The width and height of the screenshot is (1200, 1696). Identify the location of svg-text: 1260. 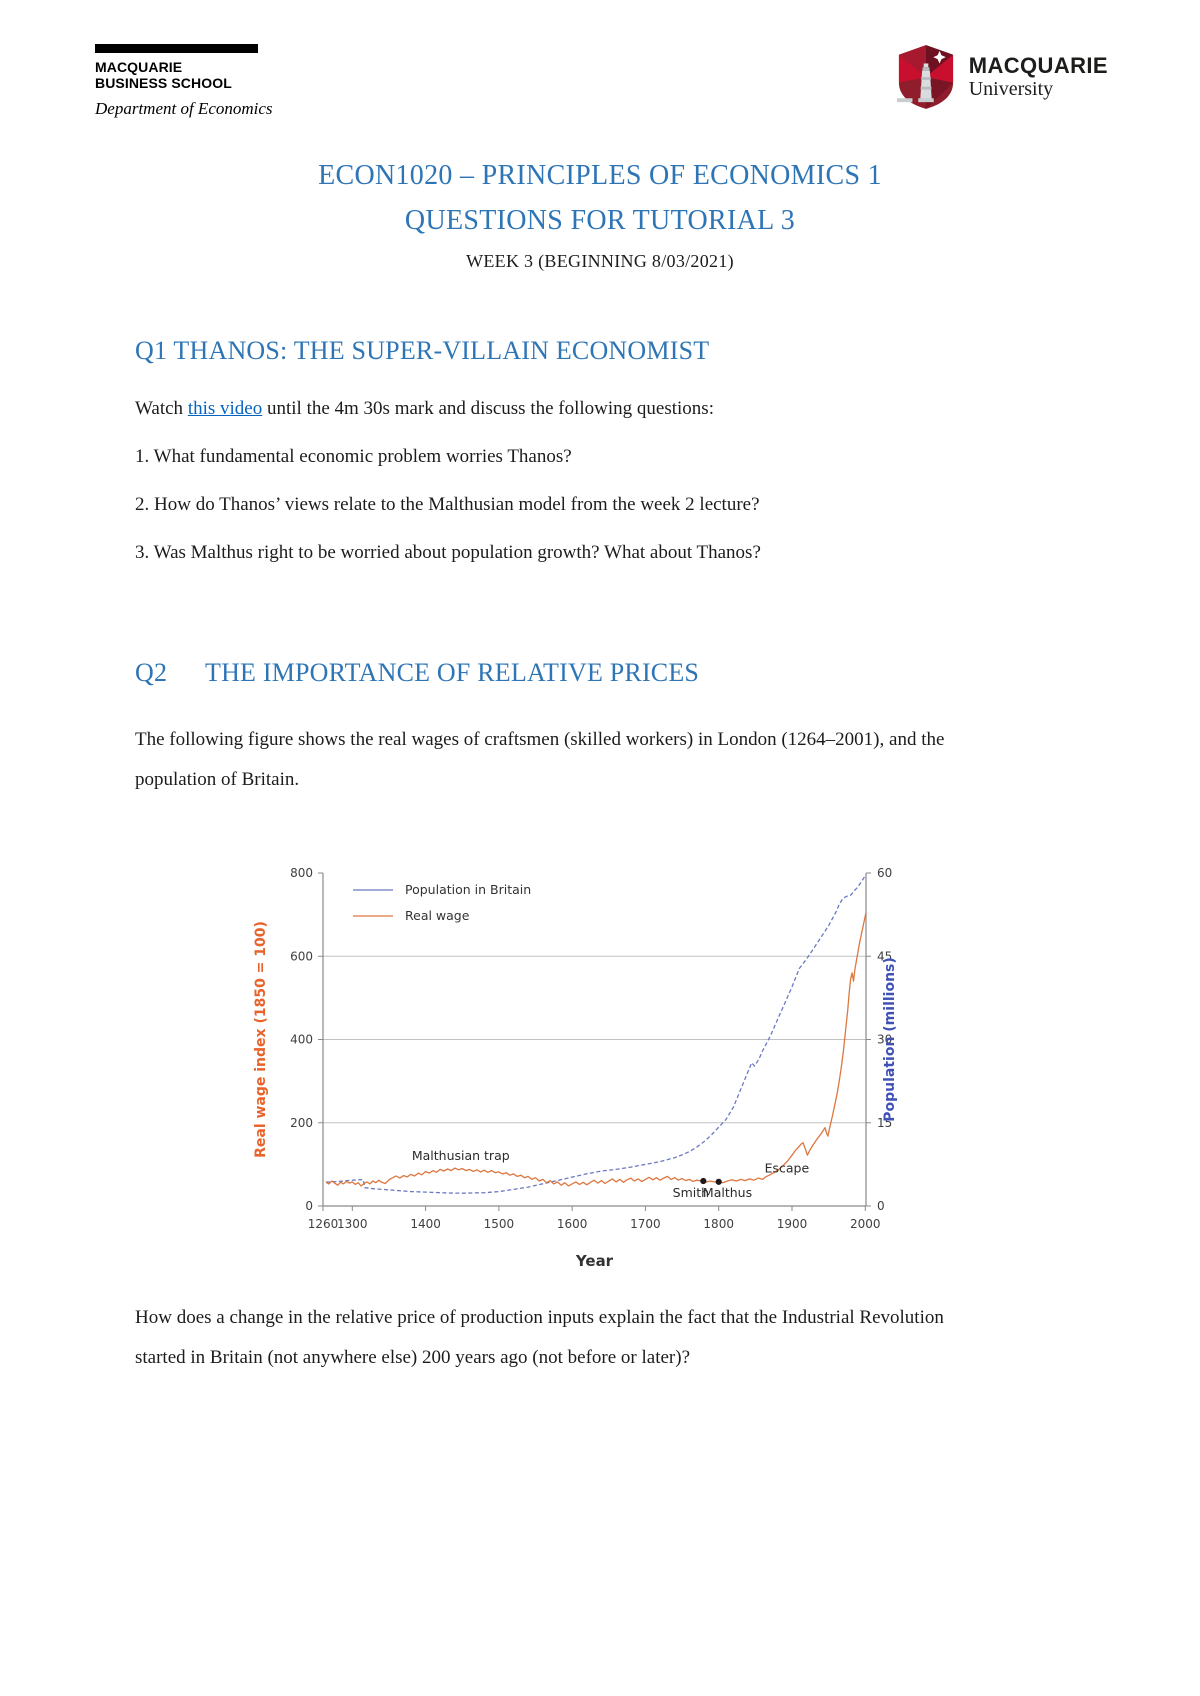
(323, 1224).